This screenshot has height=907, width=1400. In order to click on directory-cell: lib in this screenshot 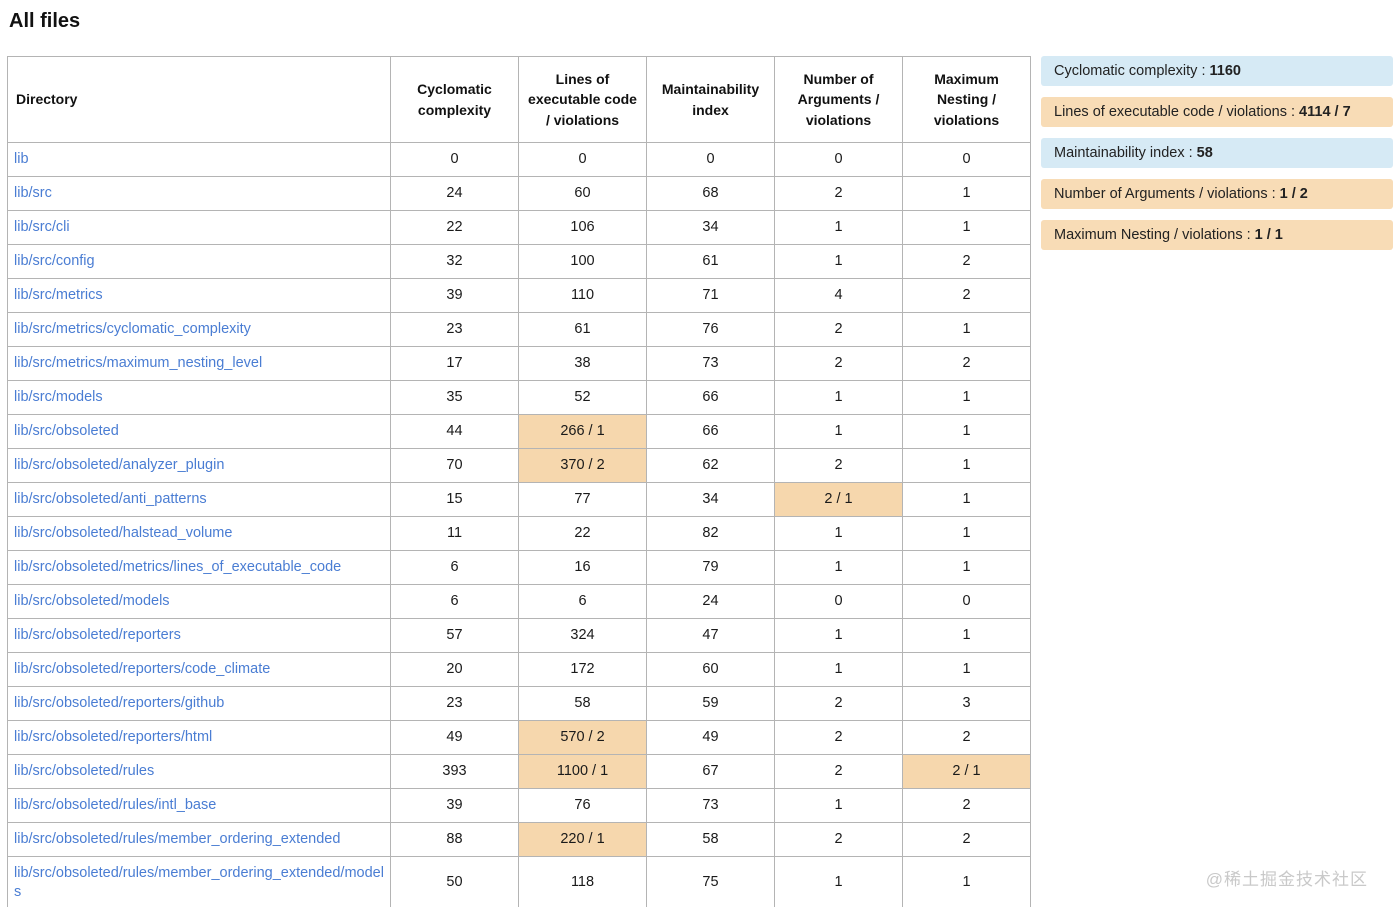, I will do `click(199, 159)`.